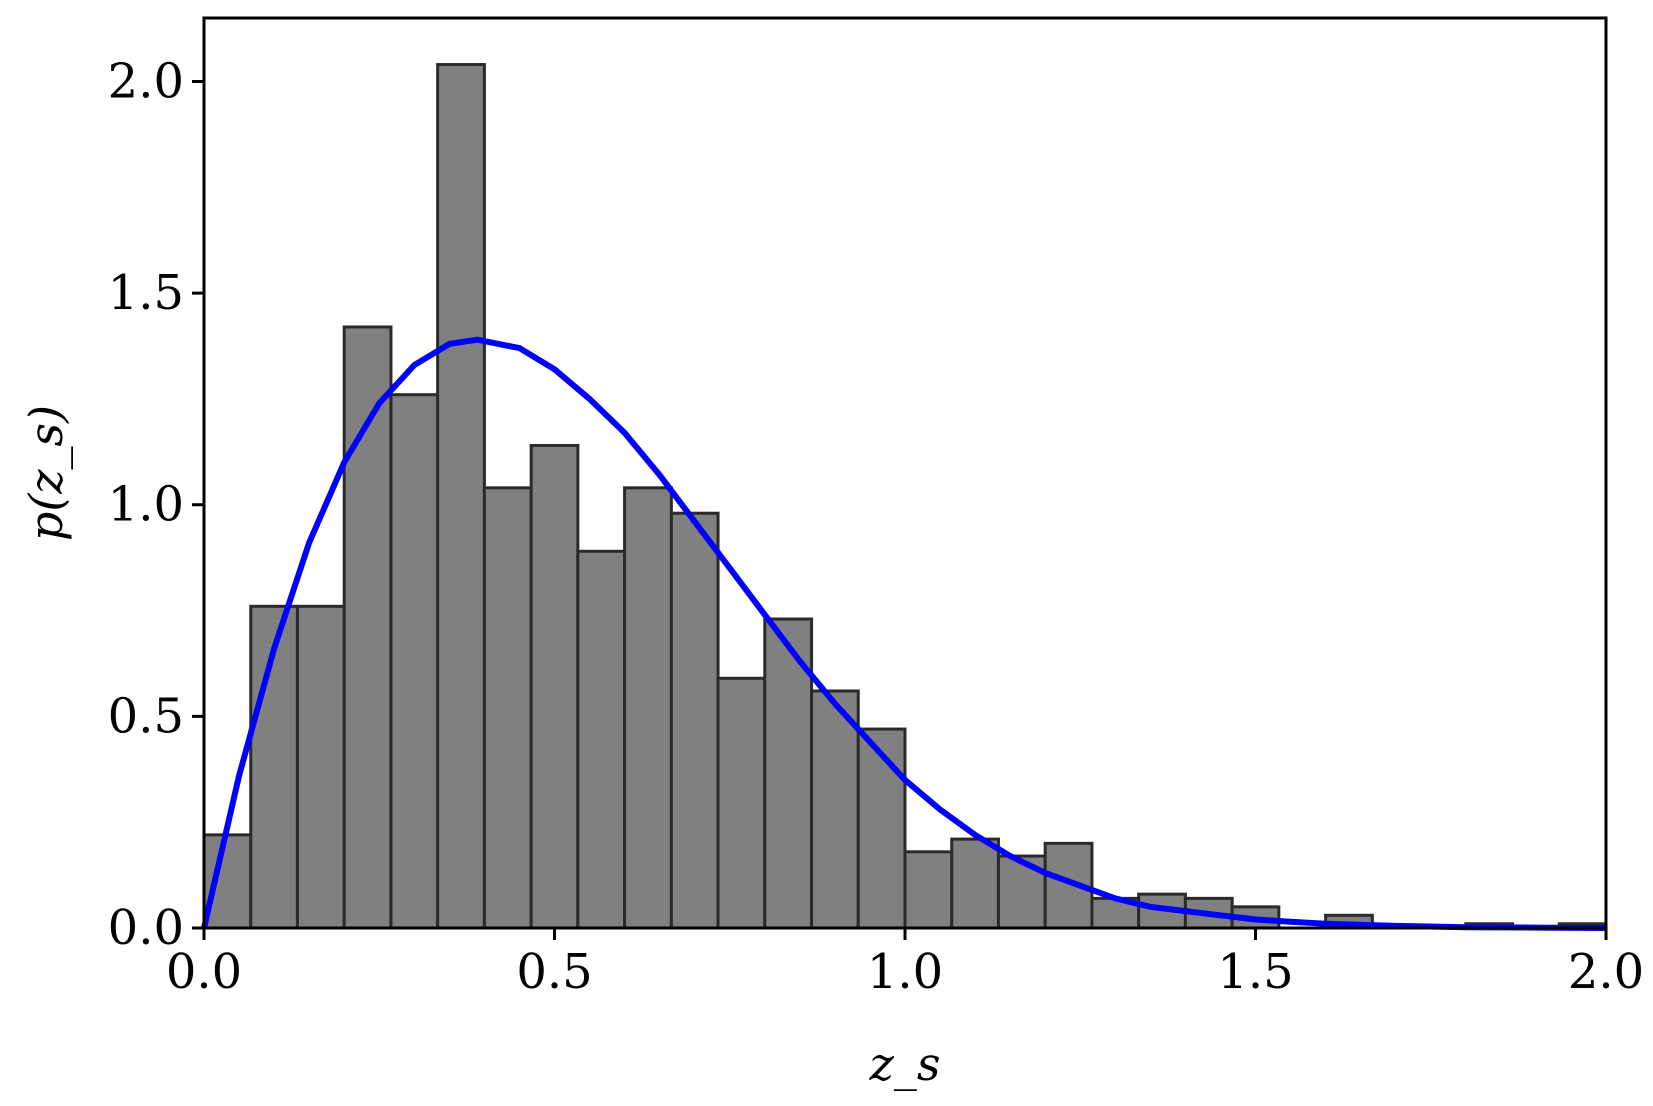  I want to click on x-axis-ticks: 0.0 0.5 1.0 1.5 2.0, so click(905, 964).